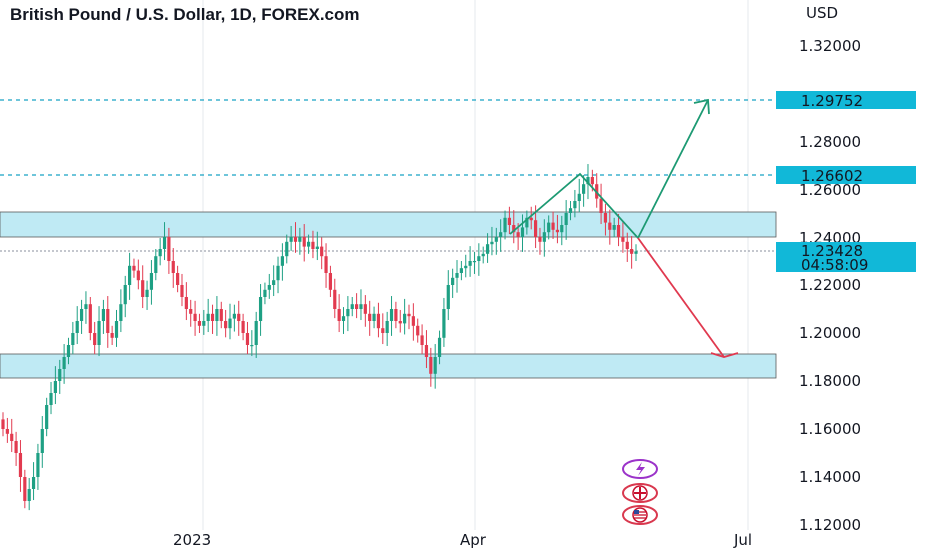 This screenshot has width=932, height=550. Describe the element at coordinates (640, 469) in the screenshot. I see `lightning-icon` at that location.